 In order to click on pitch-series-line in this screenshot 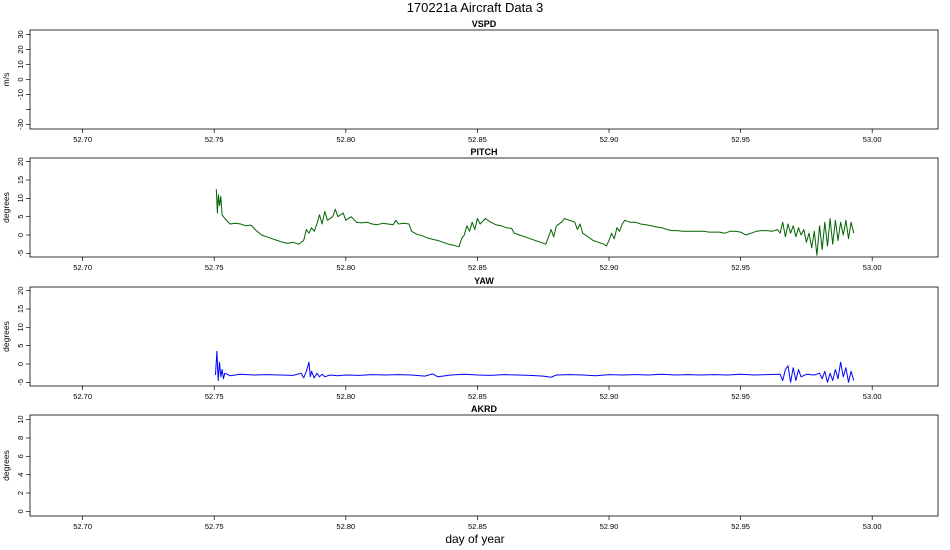, I will do `click(535, 222)`.